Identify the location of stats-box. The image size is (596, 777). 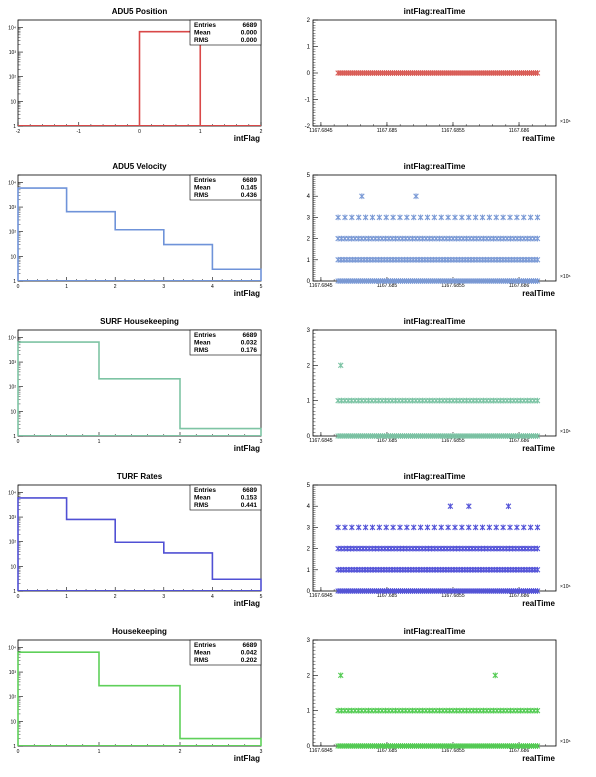
(225, 187).